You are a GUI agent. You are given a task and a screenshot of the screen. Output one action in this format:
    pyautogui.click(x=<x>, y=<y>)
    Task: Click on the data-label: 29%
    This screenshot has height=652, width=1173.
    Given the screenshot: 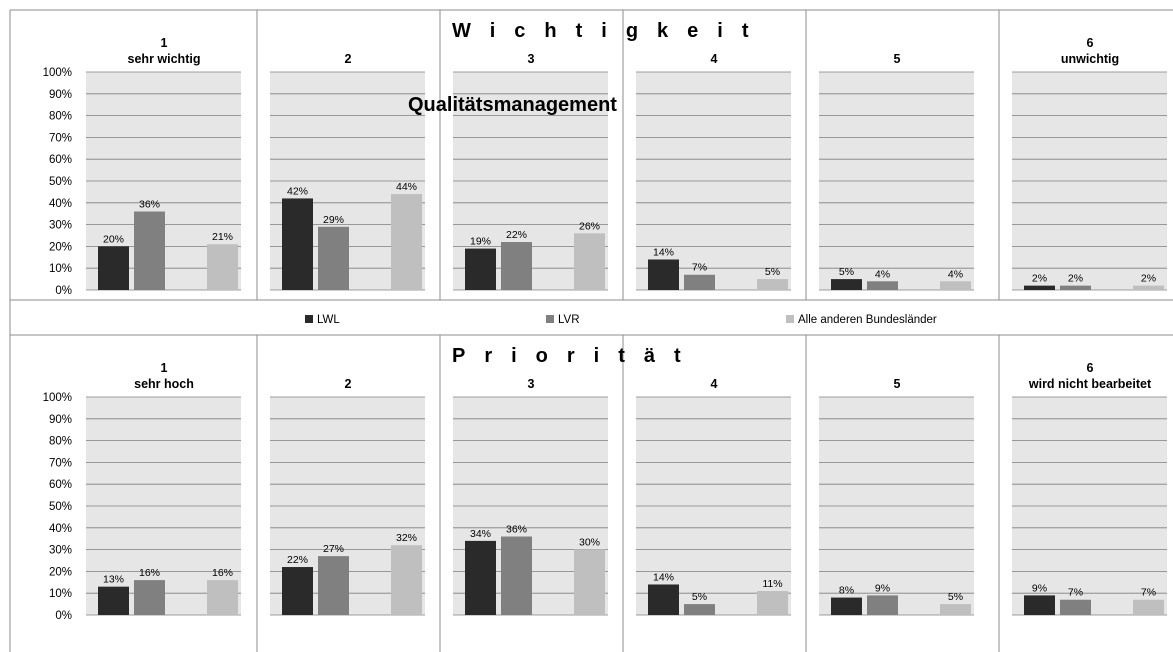 What is the action you would take?
    pyautogui.click(x=333, y=220)
    